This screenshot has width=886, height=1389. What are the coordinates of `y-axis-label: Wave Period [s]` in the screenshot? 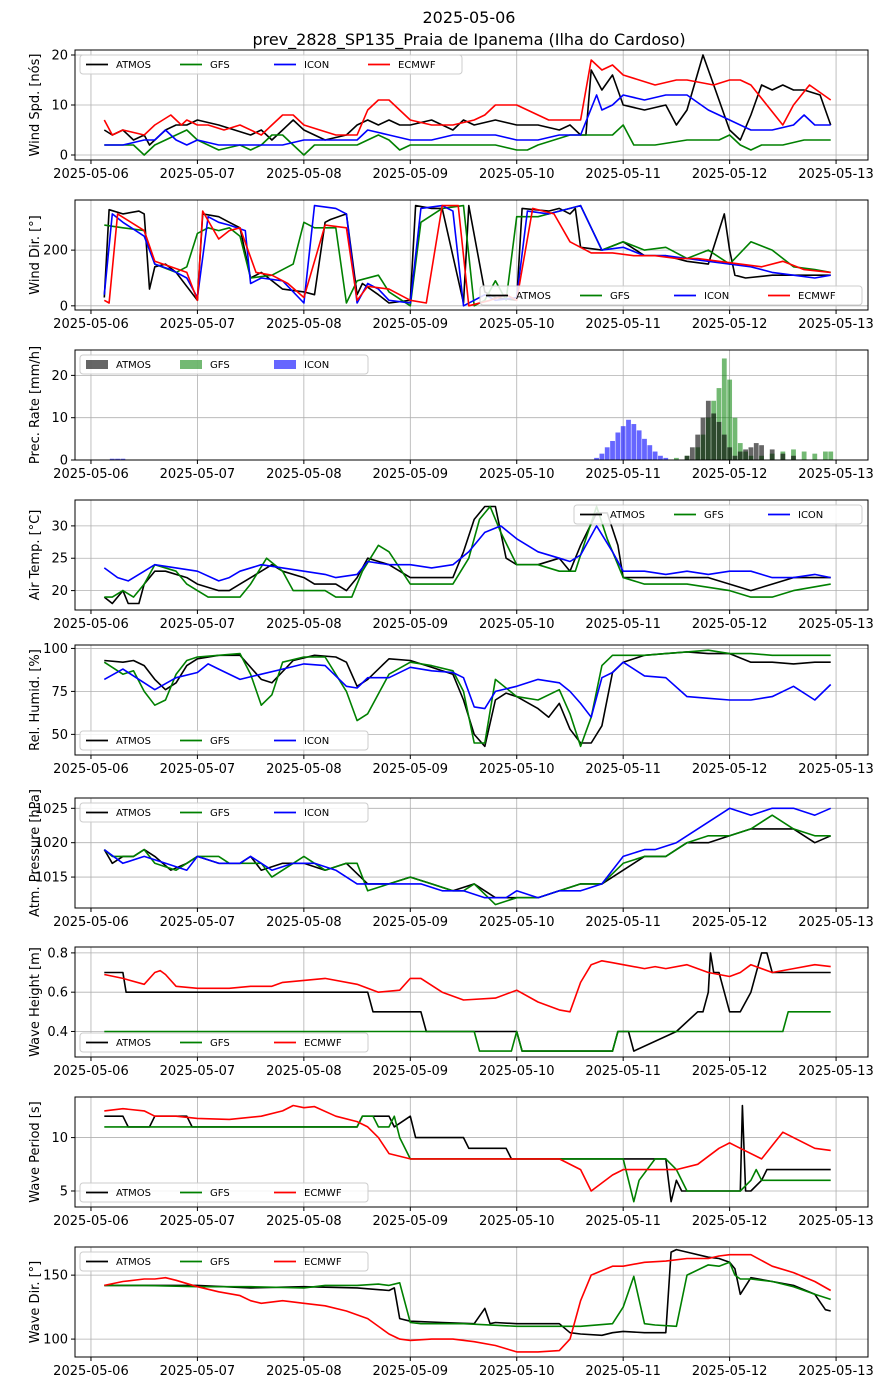 It's located at (35, 1151).